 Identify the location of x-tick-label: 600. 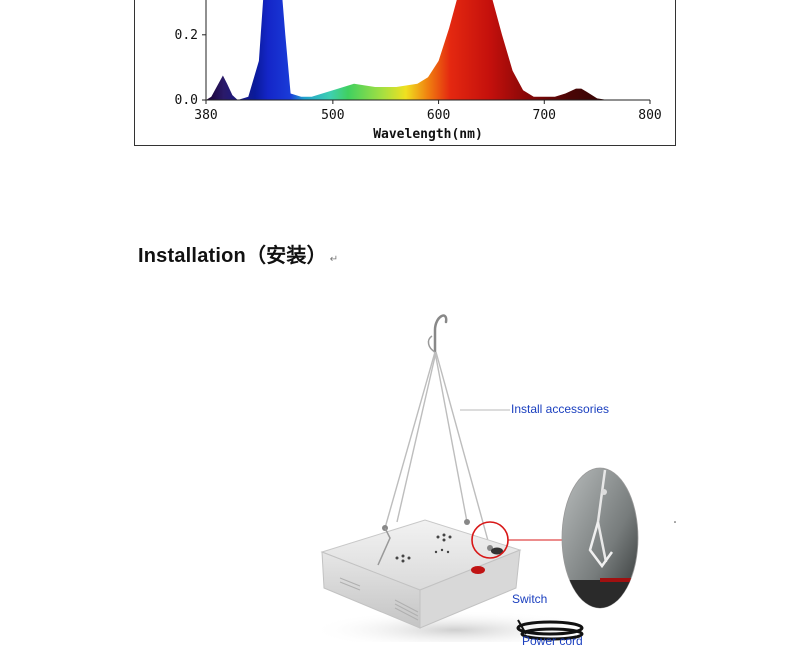
(438, 115).